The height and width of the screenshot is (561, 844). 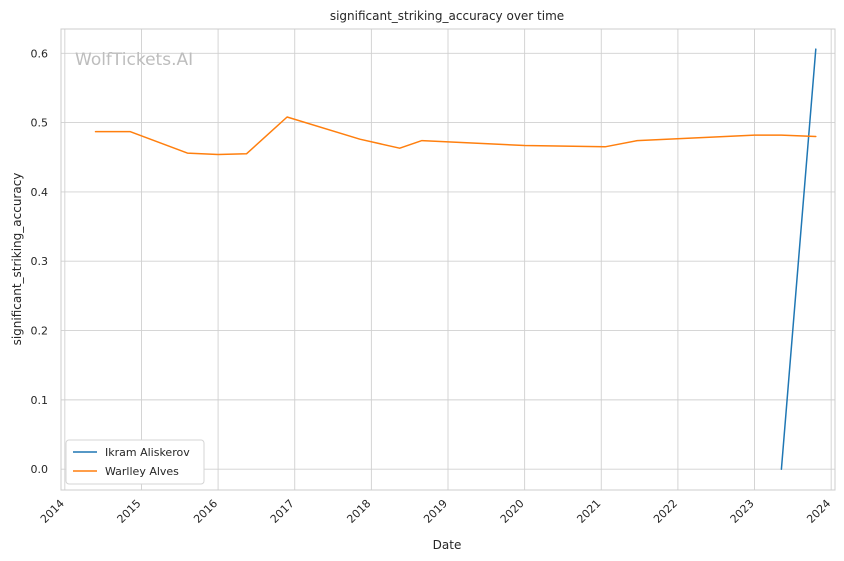 I want to click on series-line-warlley-alves, so click(x=455, y=136).